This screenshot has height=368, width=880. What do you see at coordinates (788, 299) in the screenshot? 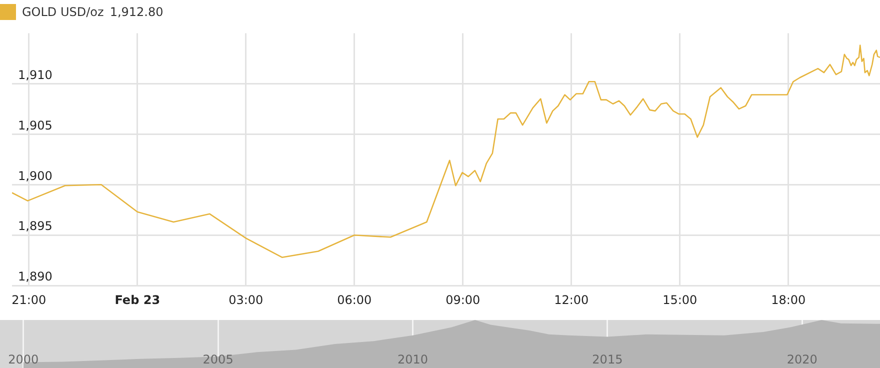
I see `x-tick-label: 18:00` at bounding box center [788, 299].